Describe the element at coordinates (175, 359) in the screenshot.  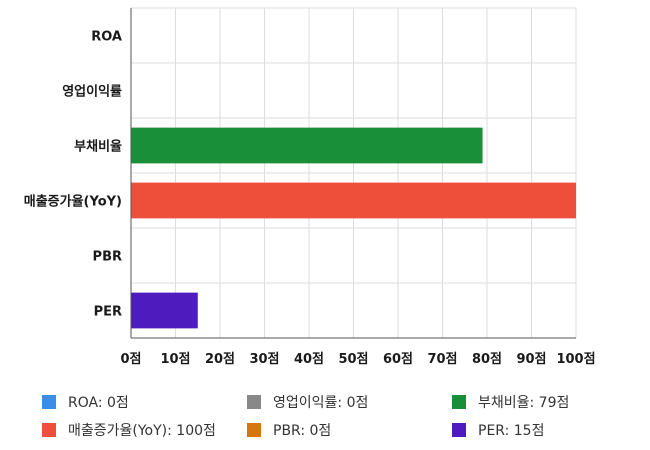
I see `x-tick-label: 10점` at that location.